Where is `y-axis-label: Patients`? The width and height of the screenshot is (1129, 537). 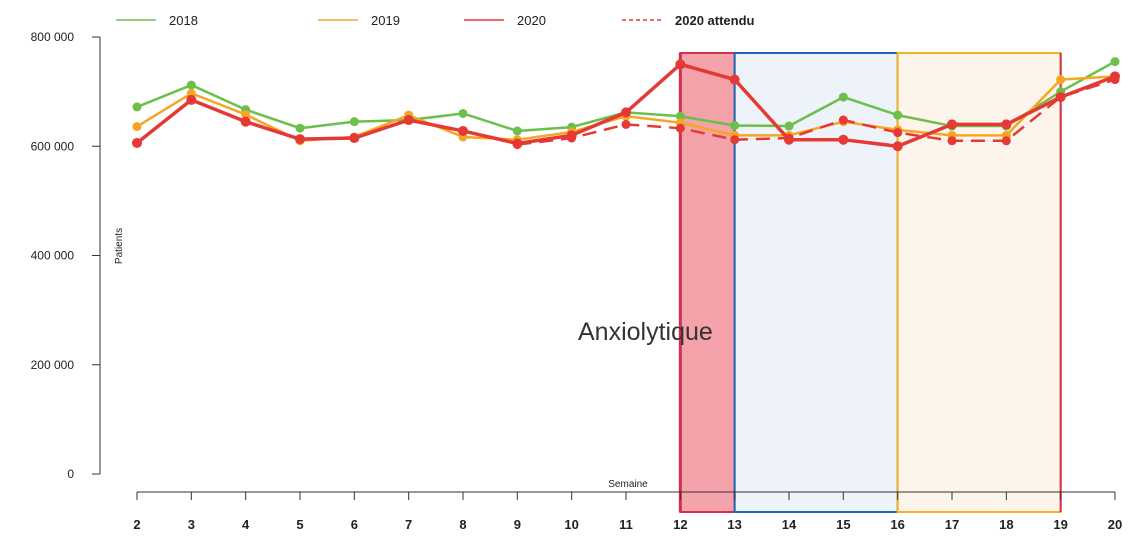
y-axis-label: Patients is located at coordinates (119, 246).